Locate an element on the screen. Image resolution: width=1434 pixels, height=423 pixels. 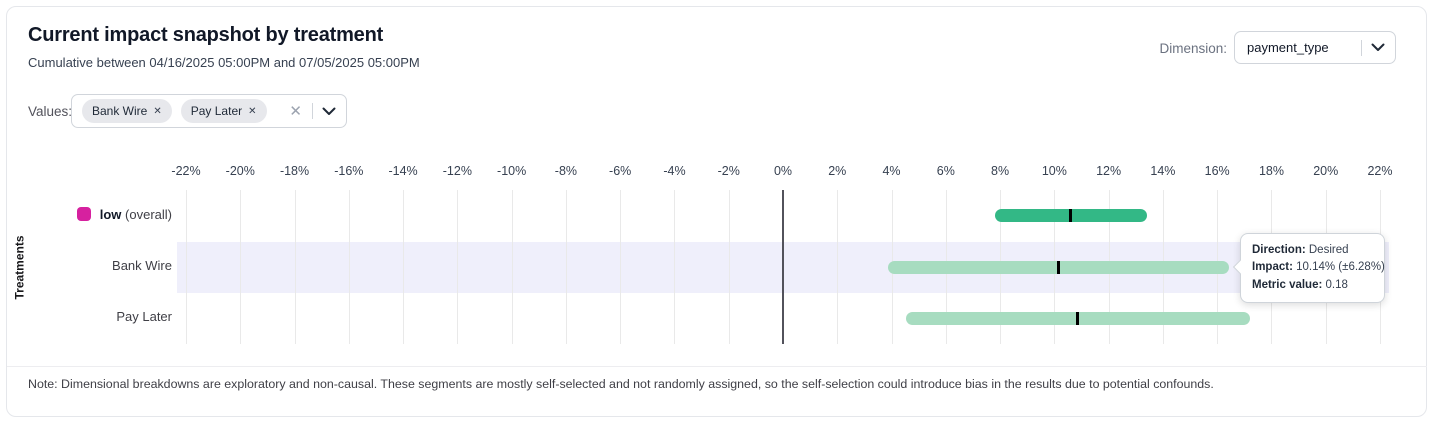
select-divider is located at coordinates (1361, 47).